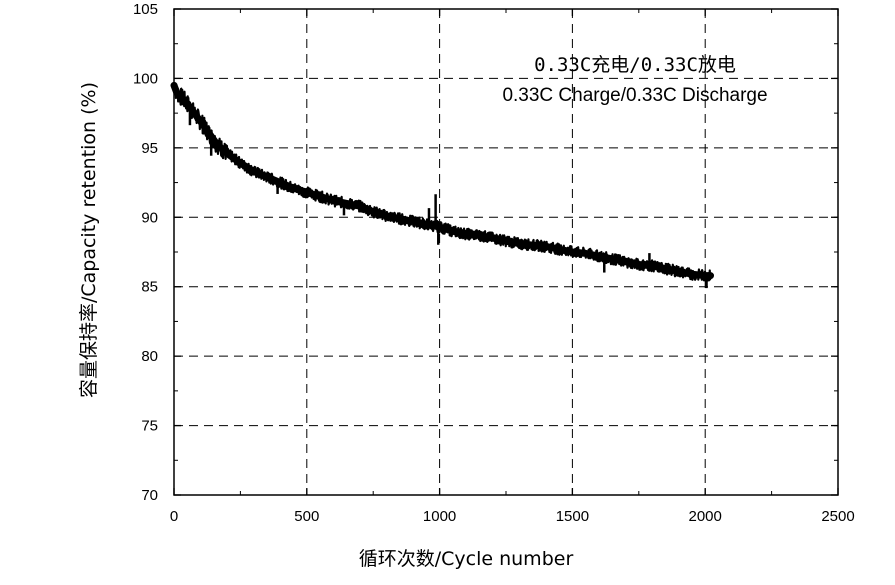 Image resolution: width=895 pixels, height=585 pixels. Describe the element at coordinates (634, 95) in the screenshot. I see `legend-line-en: 0.33C Charge/0.33C Discharge` at that location.